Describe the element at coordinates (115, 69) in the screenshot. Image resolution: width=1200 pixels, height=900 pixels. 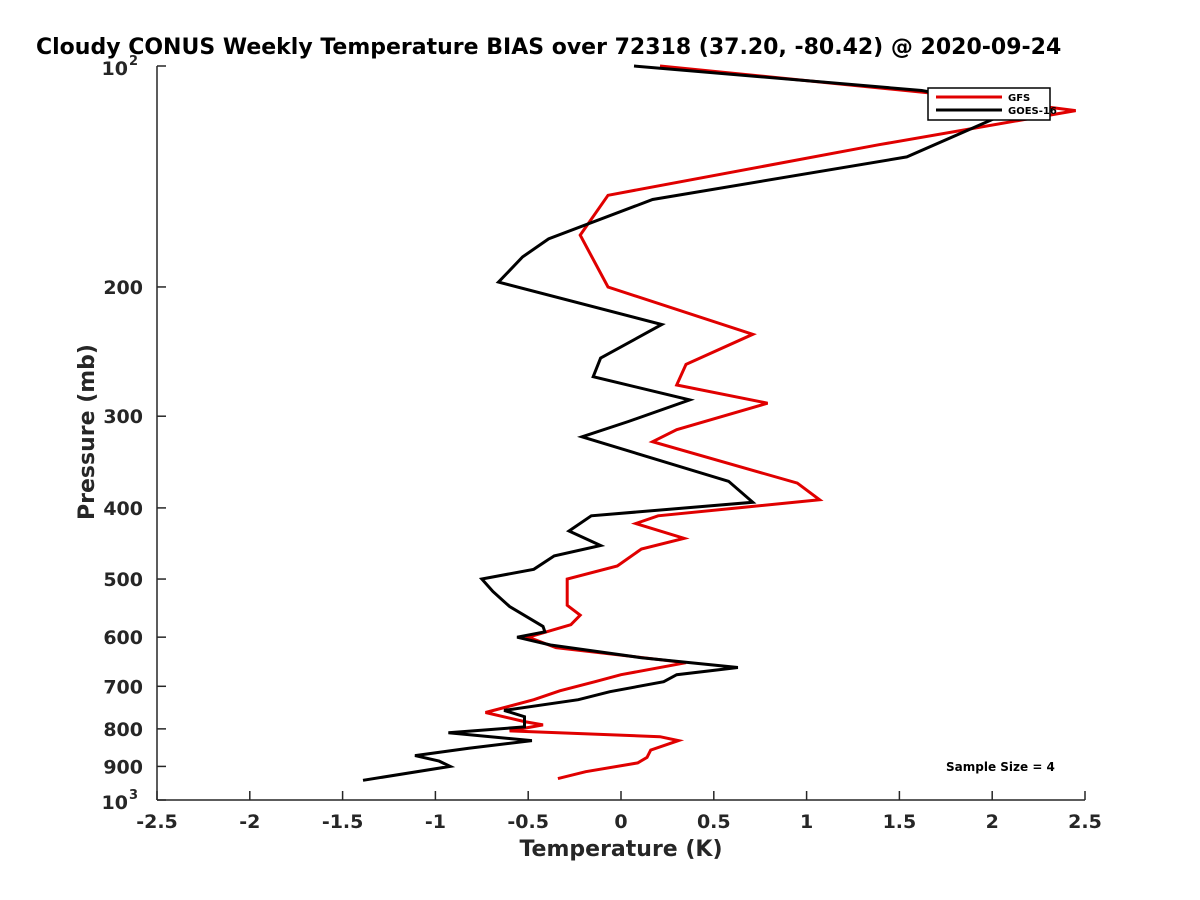
I see `y-tick-label-top-base: 10` at that location.